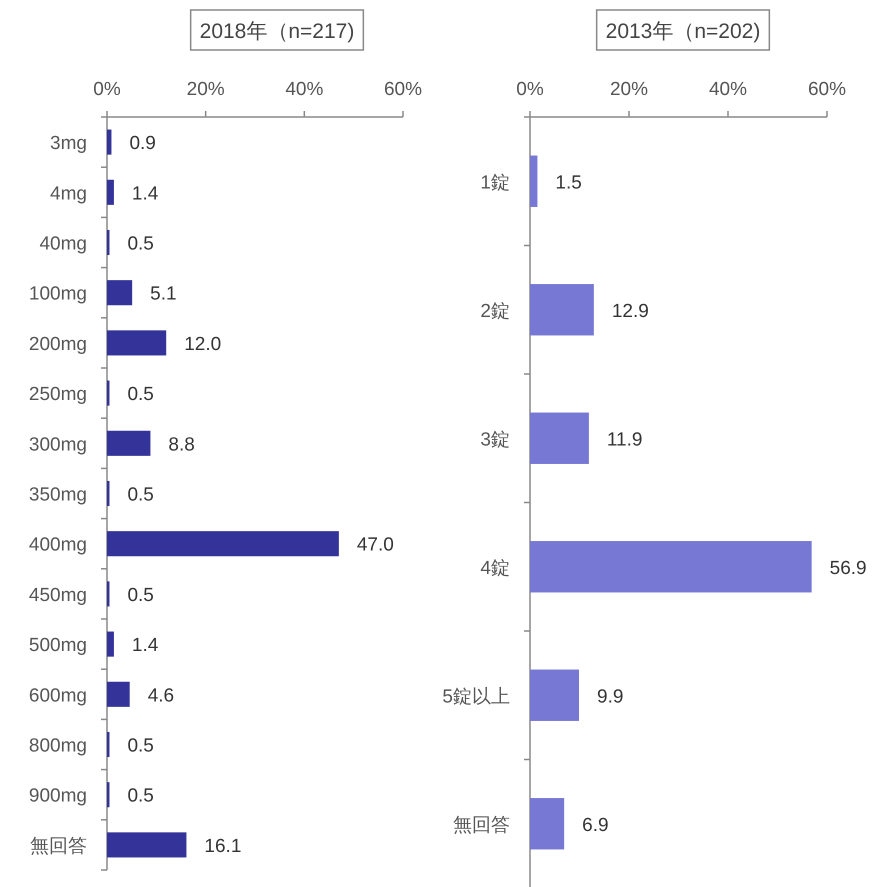  What do you see at coordinates (63, 244) in the screenshot?
I see `y-tick-label: 40mg` at bounding box center [63, 244].